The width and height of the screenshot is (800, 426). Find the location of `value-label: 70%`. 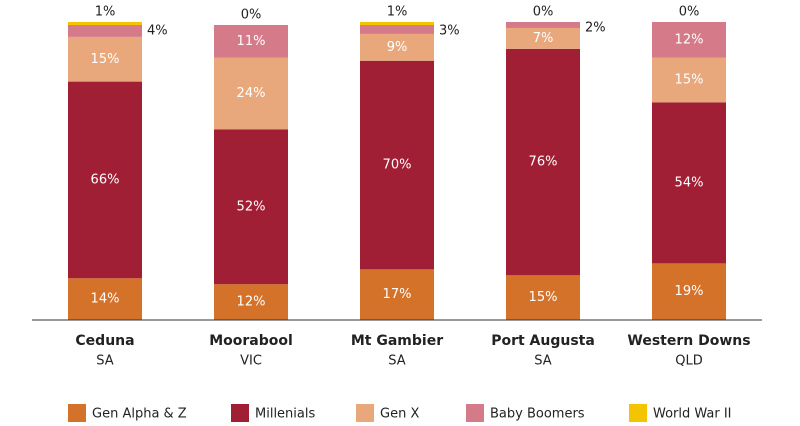

value-label: 70% is located at coordinates (397, 165).